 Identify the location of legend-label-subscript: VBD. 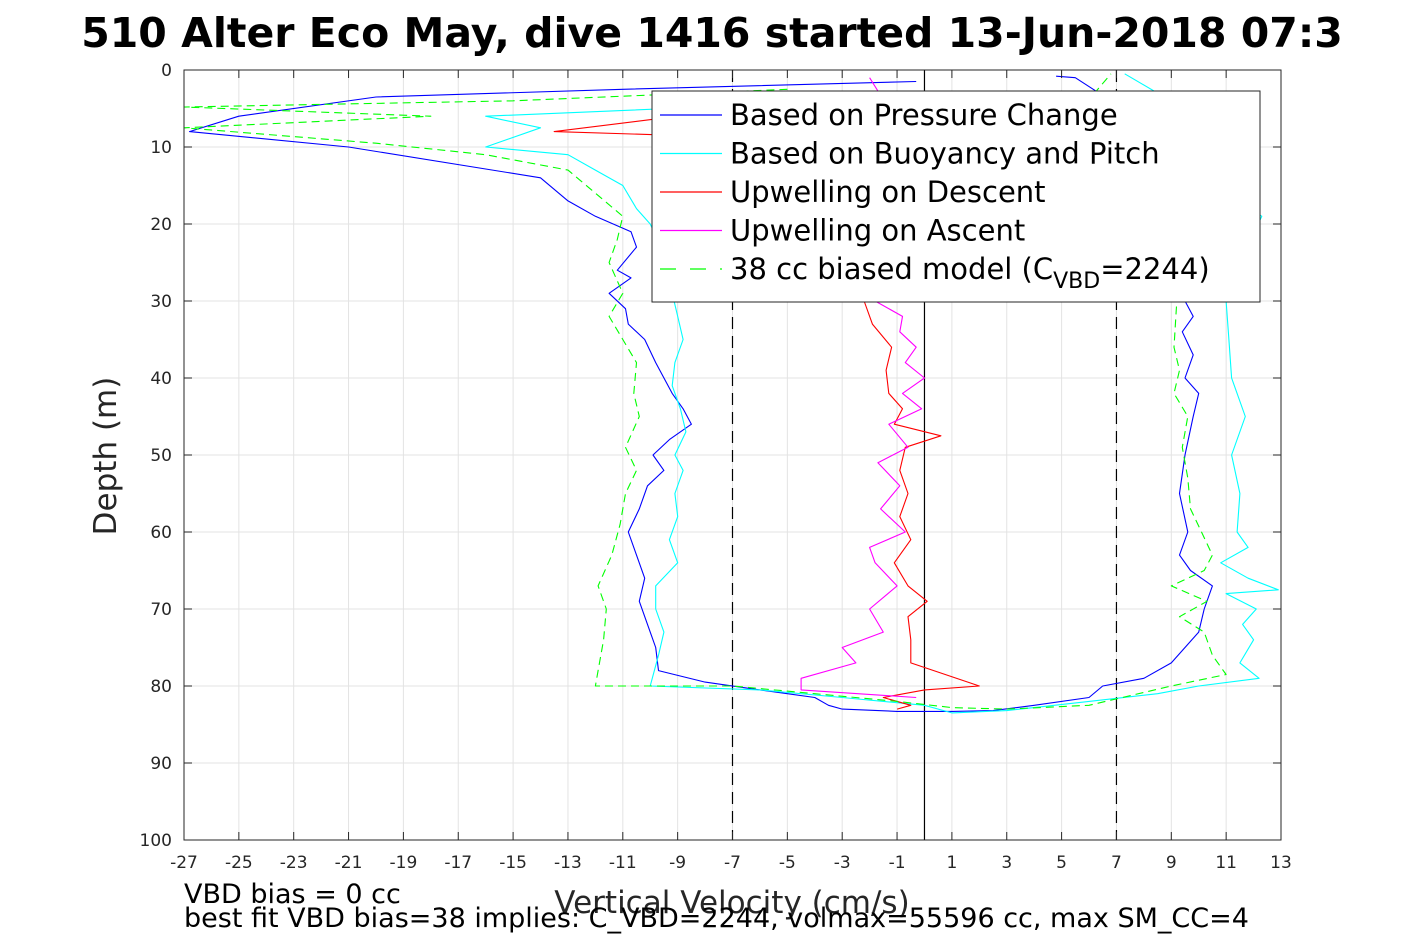
(1076, 281).